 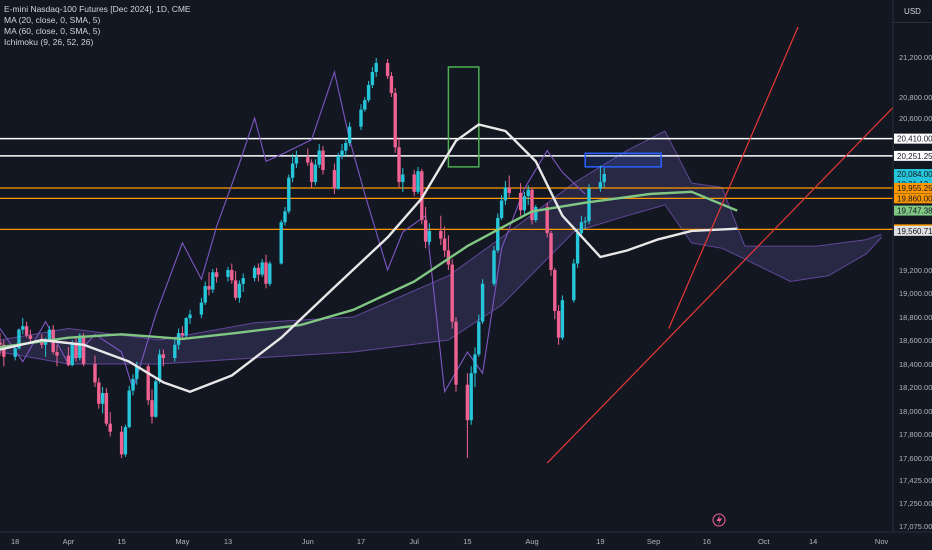 I want to click on price-tag-white, so click(x=913, y=138).